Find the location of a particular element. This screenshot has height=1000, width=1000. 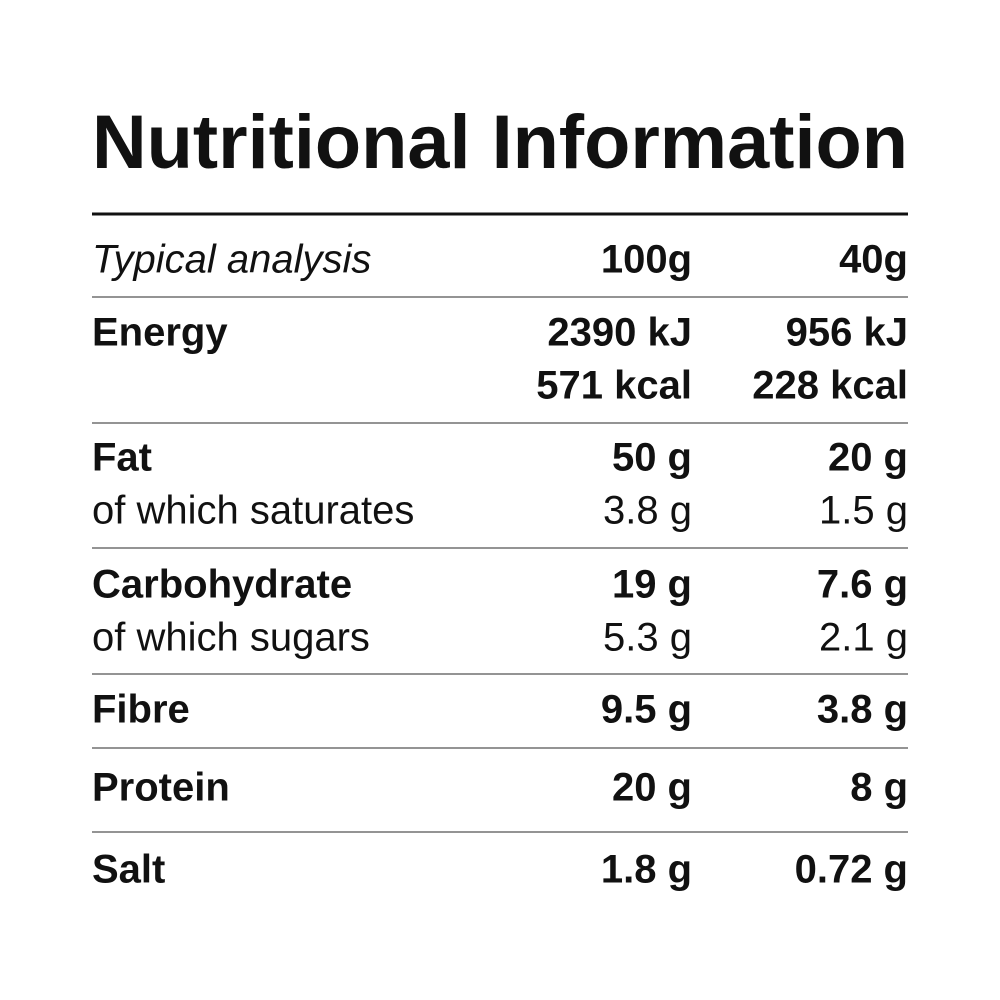

sub-value-40g: 1.5 g is located at coordinates (863, 511).